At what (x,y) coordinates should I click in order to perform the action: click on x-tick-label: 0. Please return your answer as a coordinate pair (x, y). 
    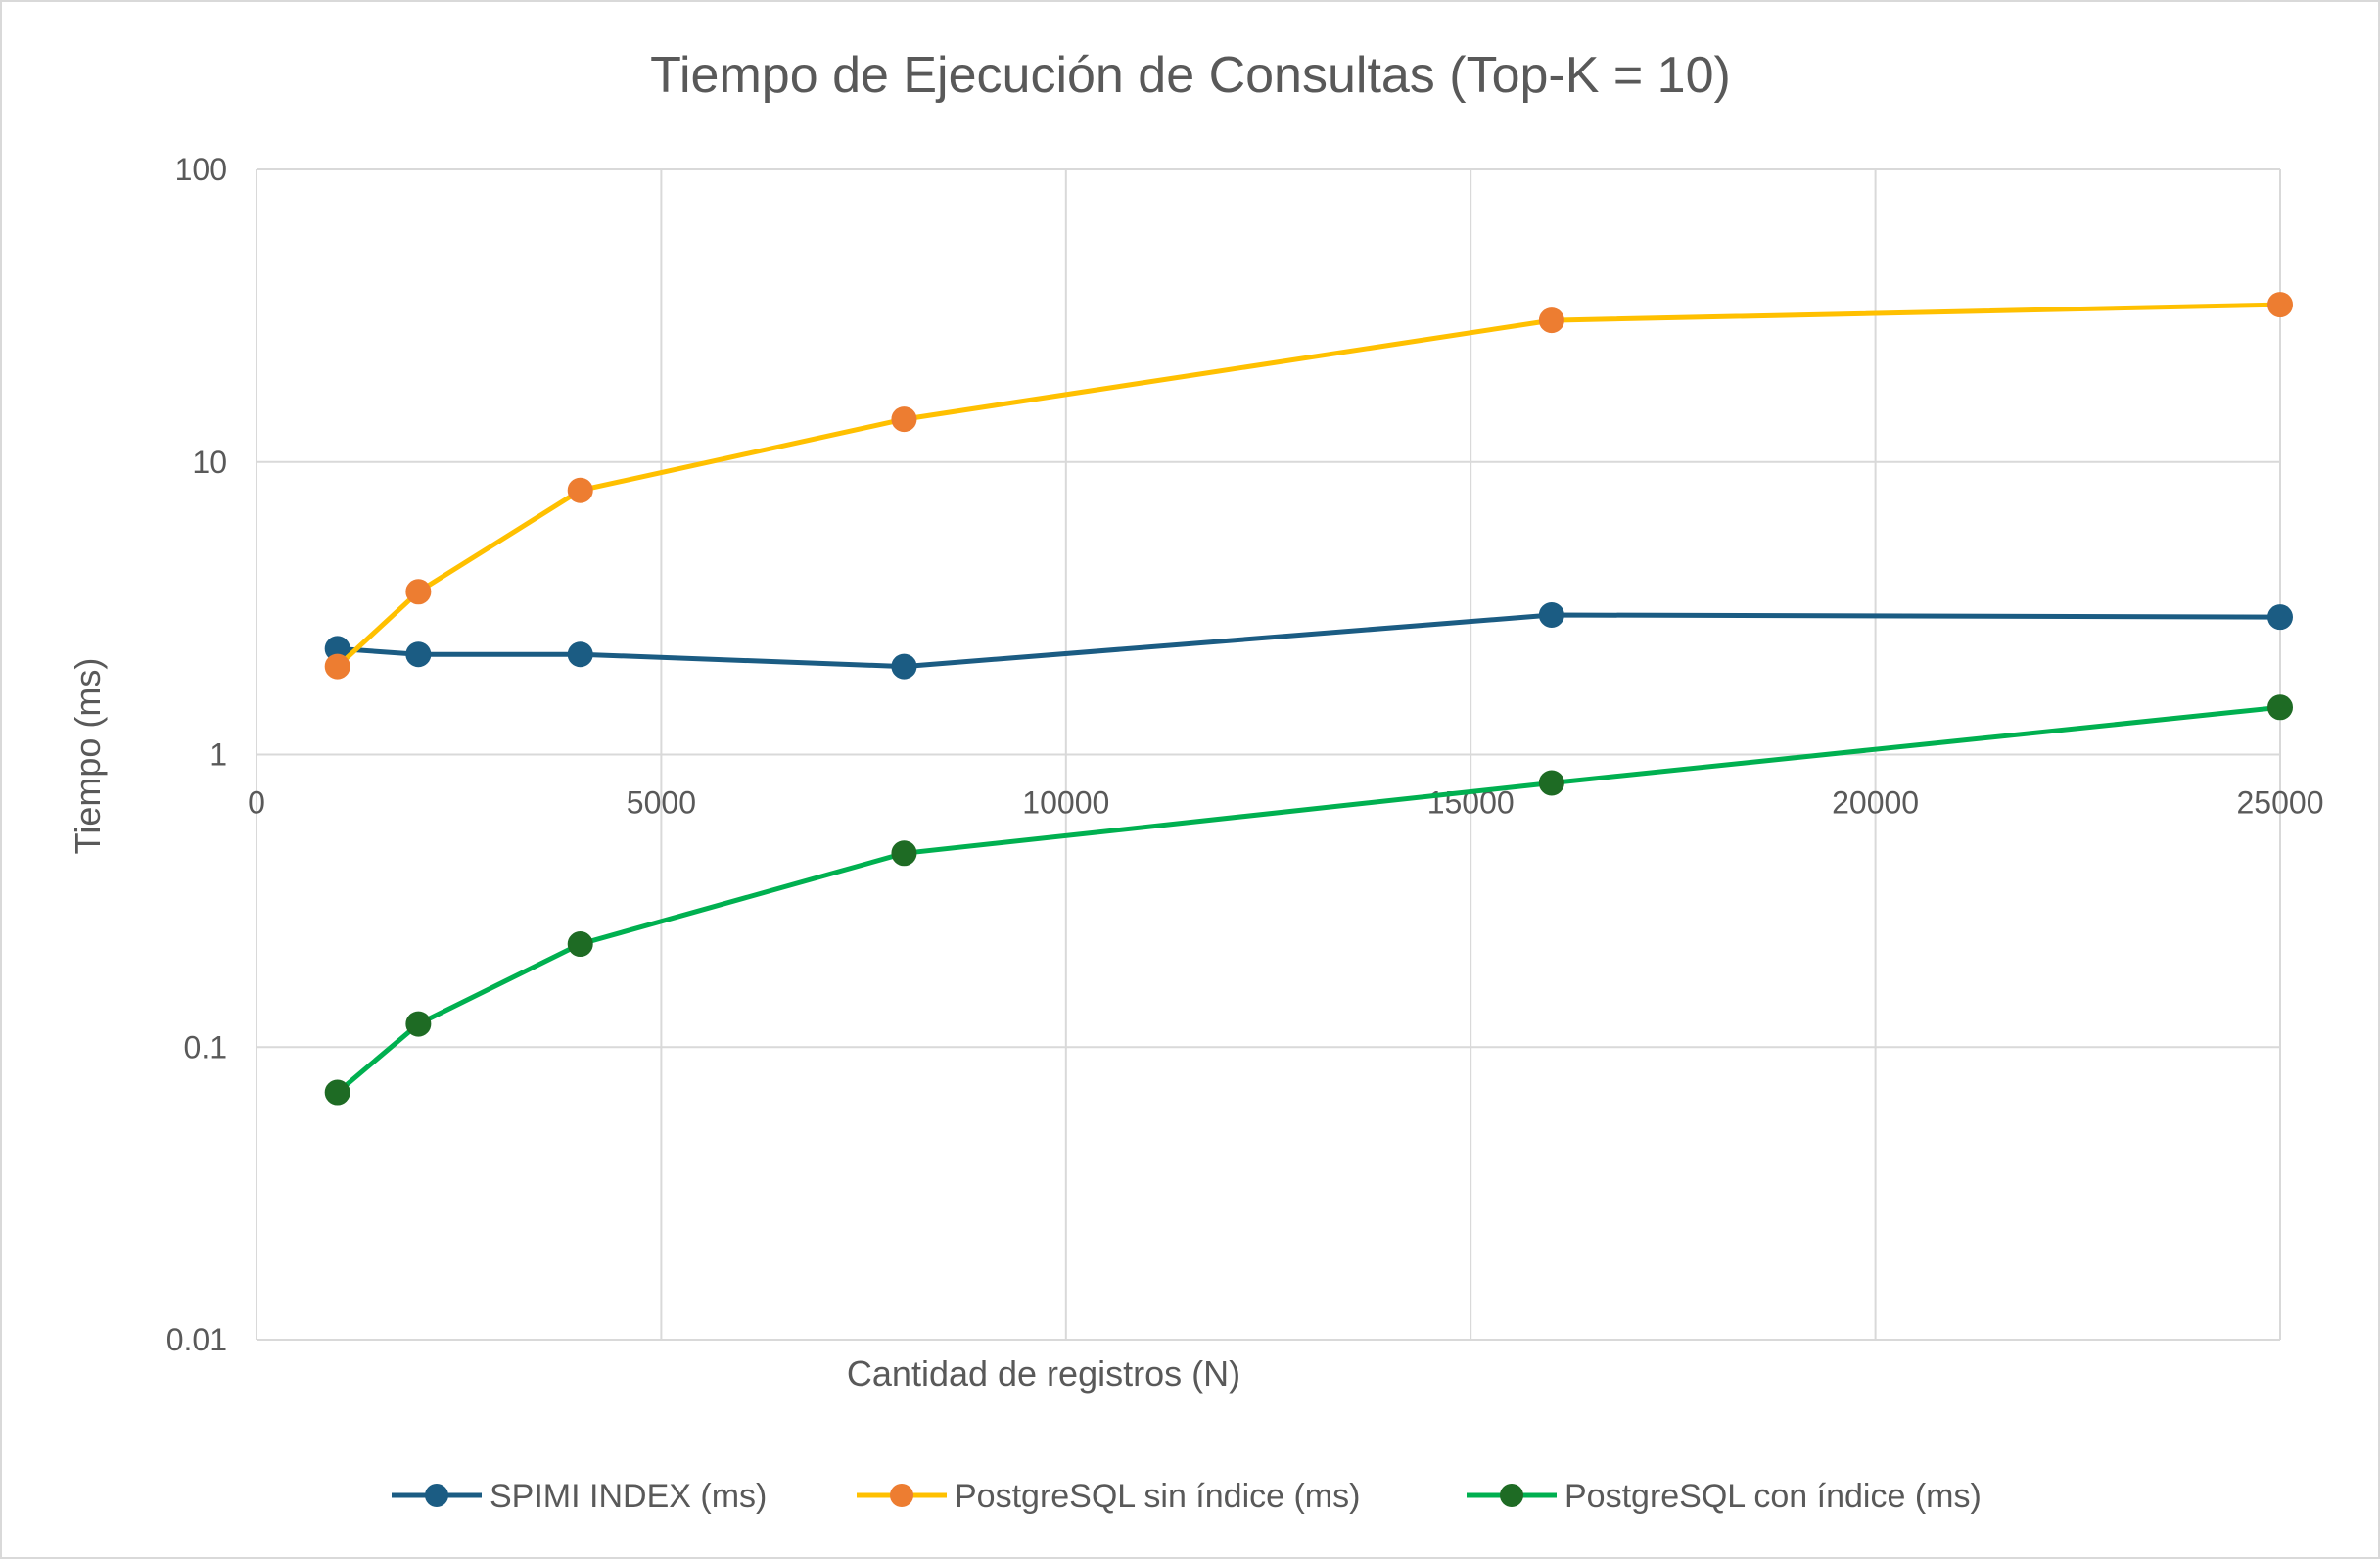
    Looking at the image, I should click on (256, 803).